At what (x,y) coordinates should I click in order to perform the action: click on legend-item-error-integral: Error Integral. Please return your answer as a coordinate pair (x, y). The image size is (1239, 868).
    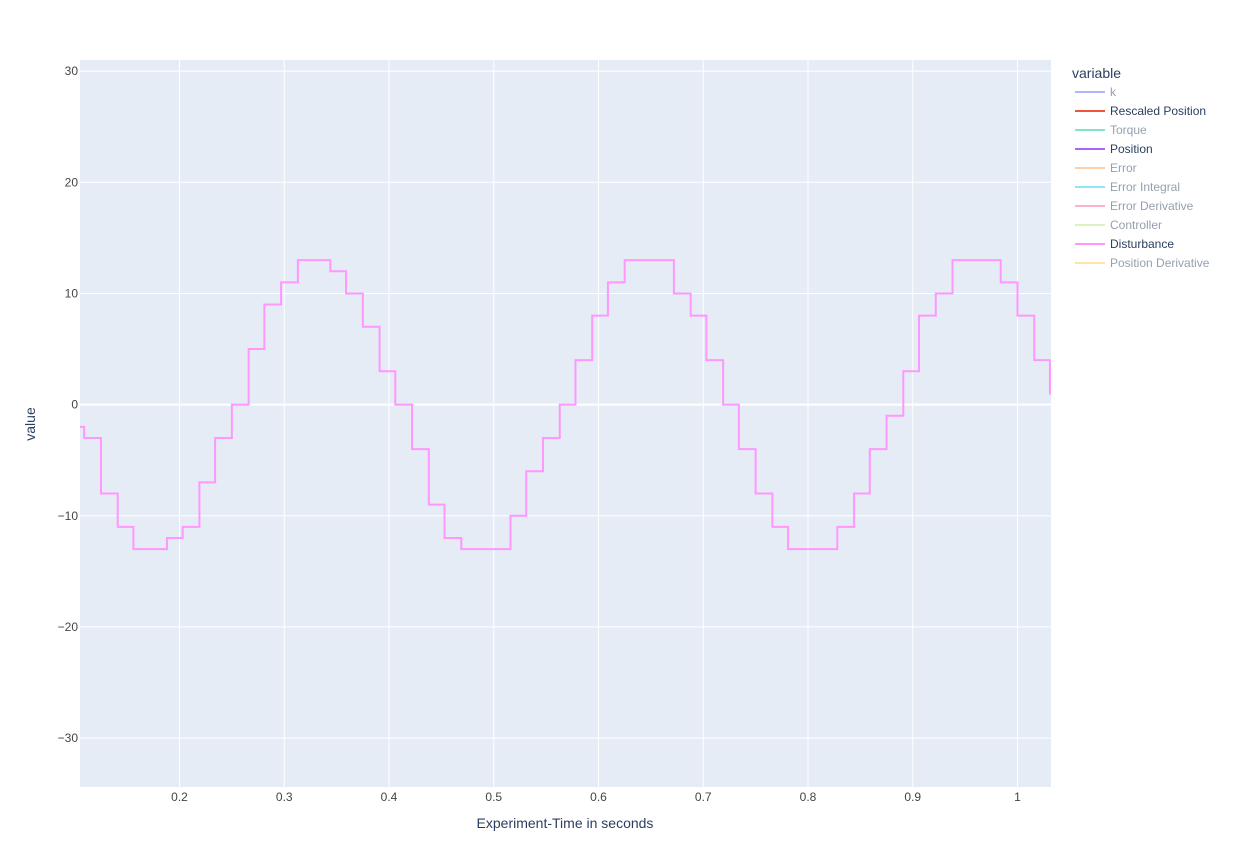
    Looking at the image, I should click on (1127, 187).